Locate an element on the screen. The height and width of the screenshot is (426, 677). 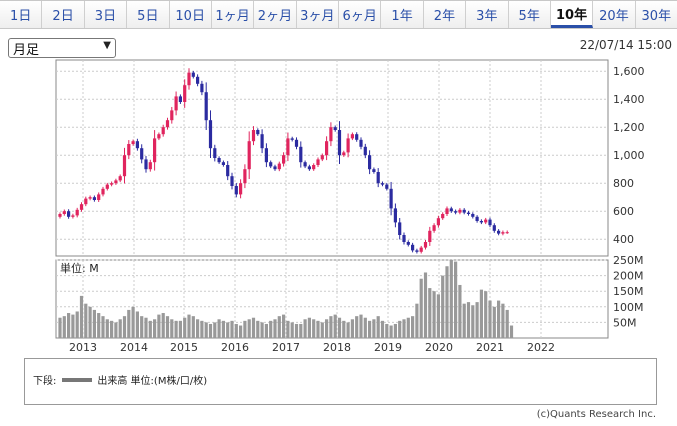
tab-20年: 20年 is located at coordinates (614, 14).